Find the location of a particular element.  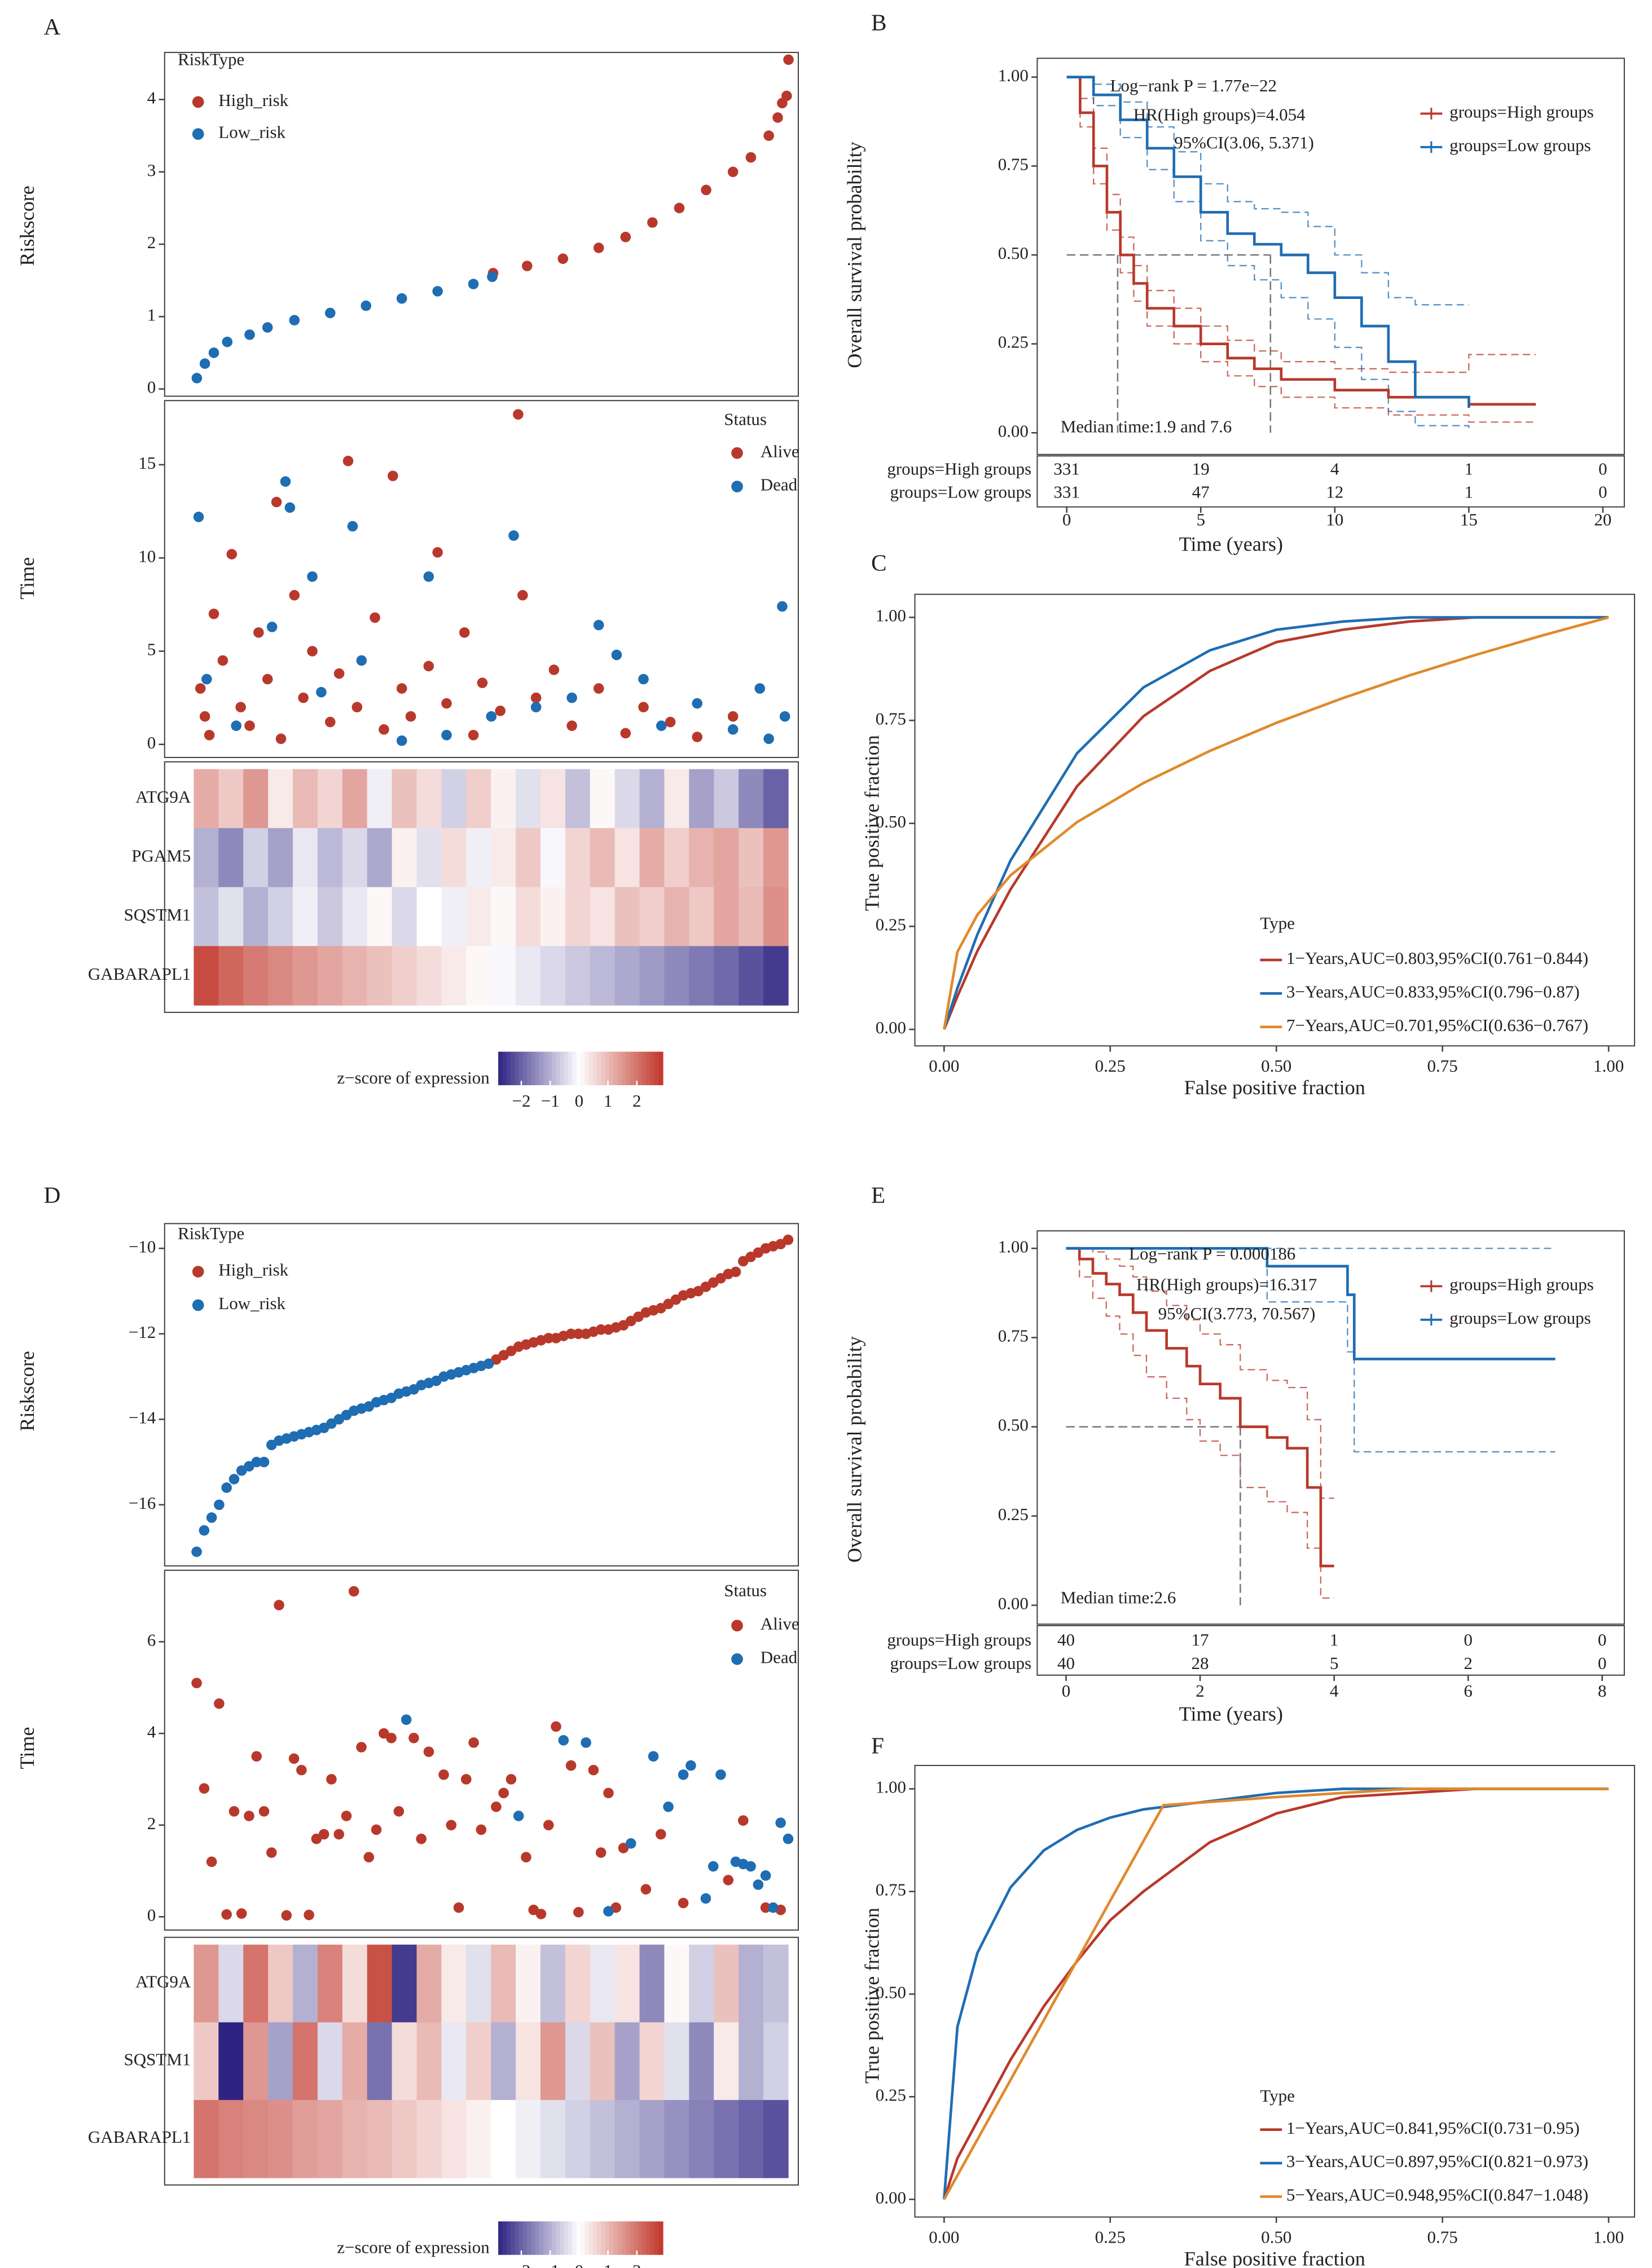

annotation: 95%CI(3.773, 70.567) is located at coordinates (1237, 1313).